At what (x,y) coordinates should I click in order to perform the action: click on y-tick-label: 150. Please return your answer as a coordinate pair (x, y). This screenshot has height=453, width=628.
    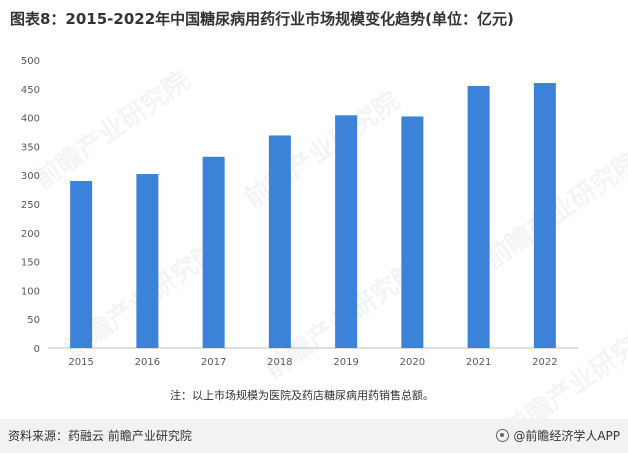
    Looking at the image, I should click on (30, 263).